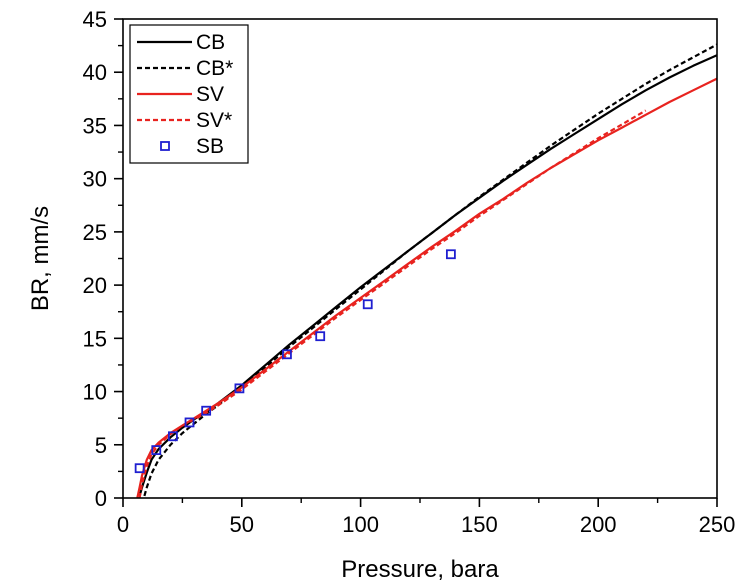 This screenshot has width=750, height=581. I want to click on y-tick-label: 25, so click(95, 232).